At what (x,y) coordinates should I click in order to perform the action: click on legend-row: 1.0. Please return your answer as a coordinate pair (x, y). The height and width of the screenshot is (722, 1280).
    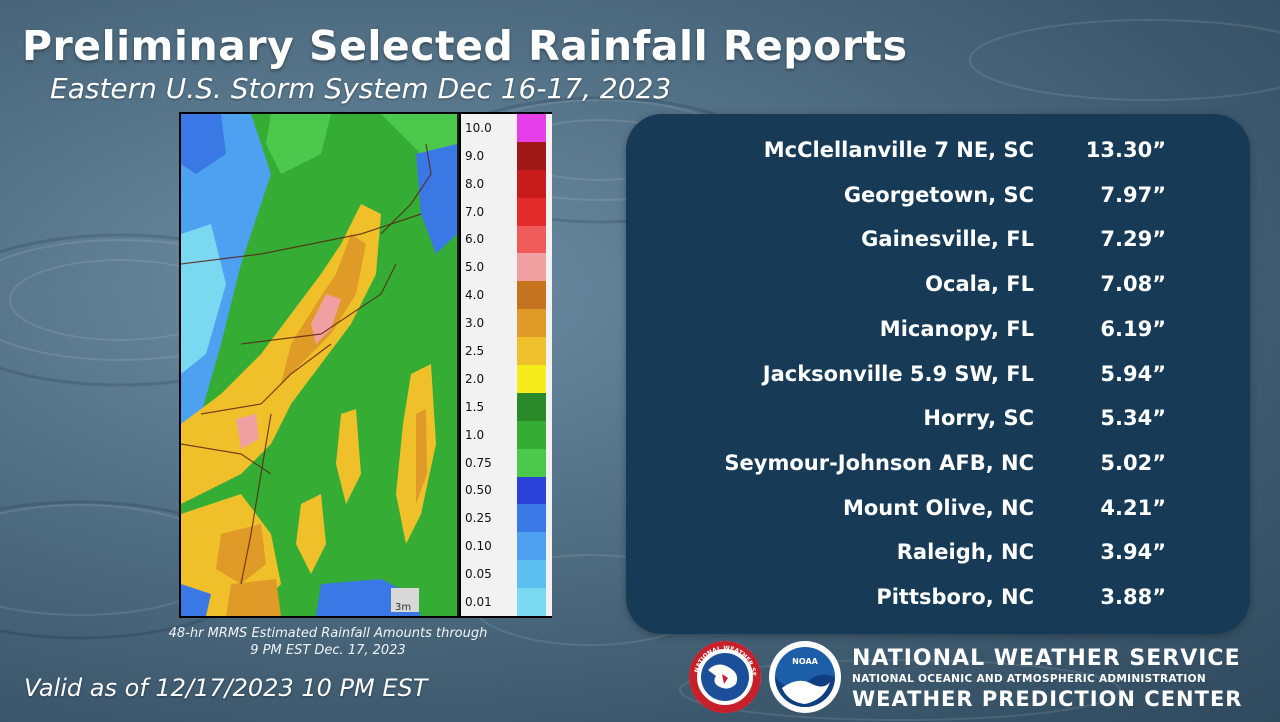
    Looking at the image, I should click on (506, 434).